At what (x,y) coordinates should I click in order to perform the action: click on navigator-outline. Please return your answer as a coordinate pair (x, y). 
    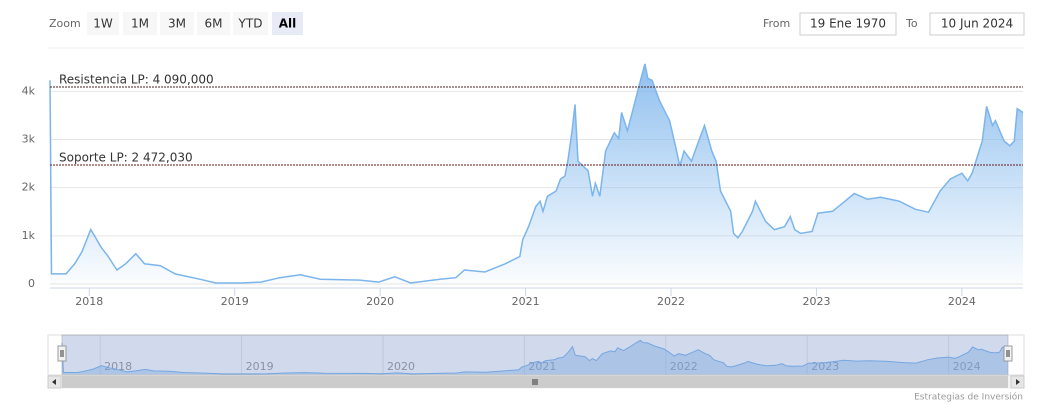
    Looking at the image, I should click on (536, 355).